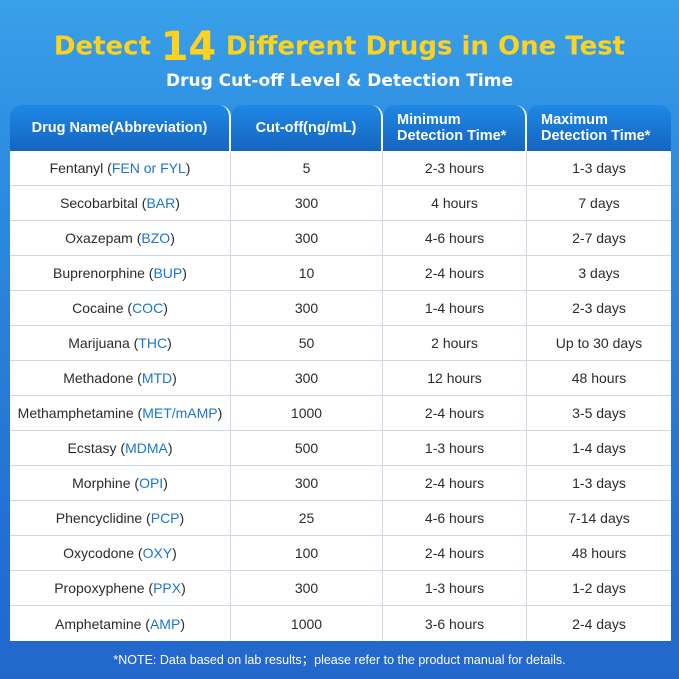 This screenshot has height=679, width=679. I want to click on drug-abbreviation: BZO, so click(156, 238).